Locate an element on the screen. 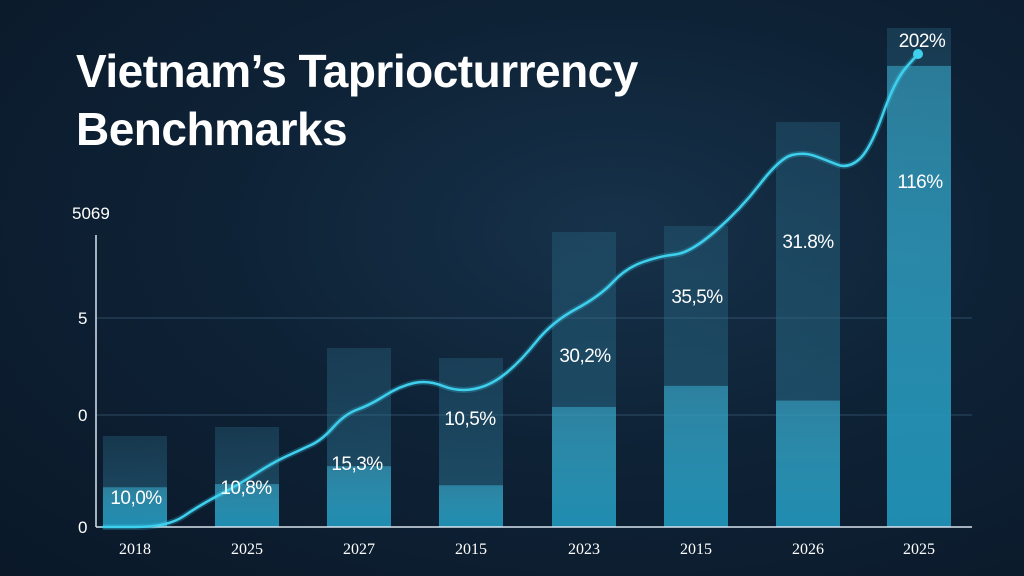 This screenshot has height=576, width=1024. data-label: 35,5% is located at coordinates (697, 297).